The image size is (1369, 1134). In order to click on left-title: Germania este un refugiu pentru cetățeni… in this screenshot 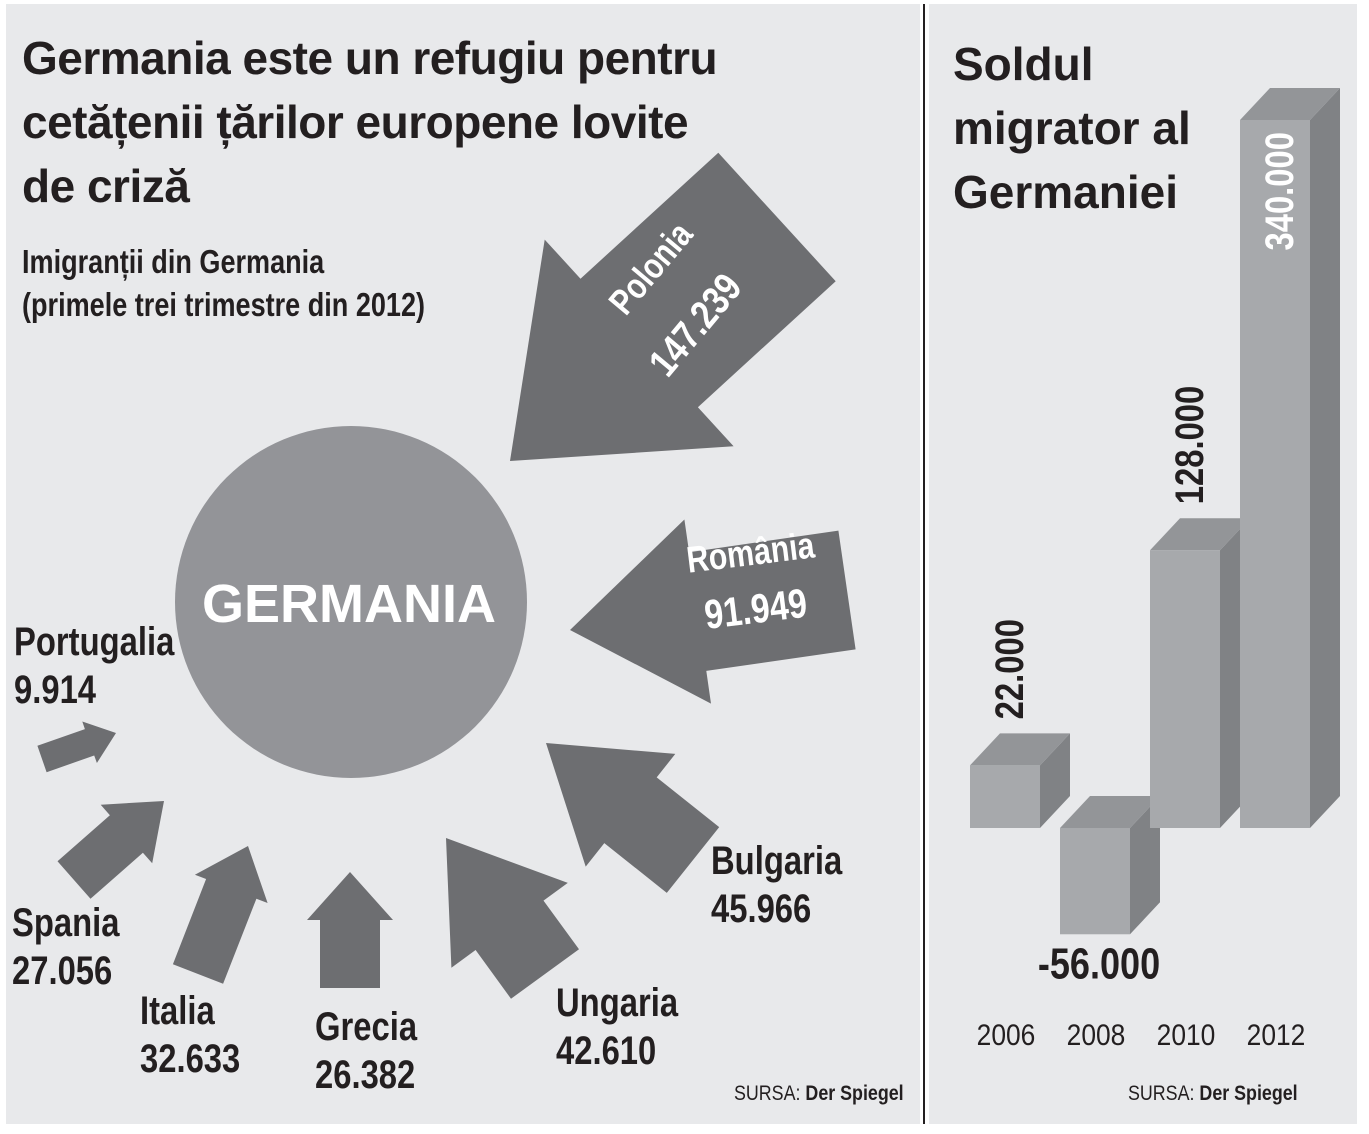, I will do `click(370, 122)`.